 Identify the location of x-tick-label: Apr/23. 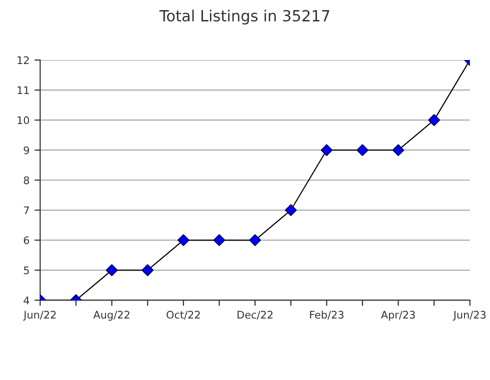
(397, 315).